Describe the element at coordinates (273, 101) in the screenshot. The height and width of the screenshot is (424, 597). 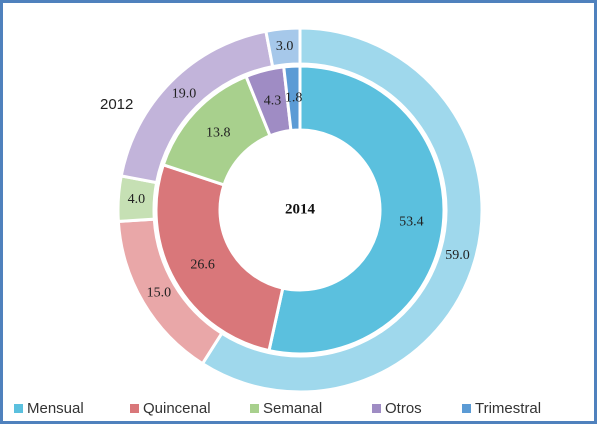
I see `data-label: 4.3` at that location.